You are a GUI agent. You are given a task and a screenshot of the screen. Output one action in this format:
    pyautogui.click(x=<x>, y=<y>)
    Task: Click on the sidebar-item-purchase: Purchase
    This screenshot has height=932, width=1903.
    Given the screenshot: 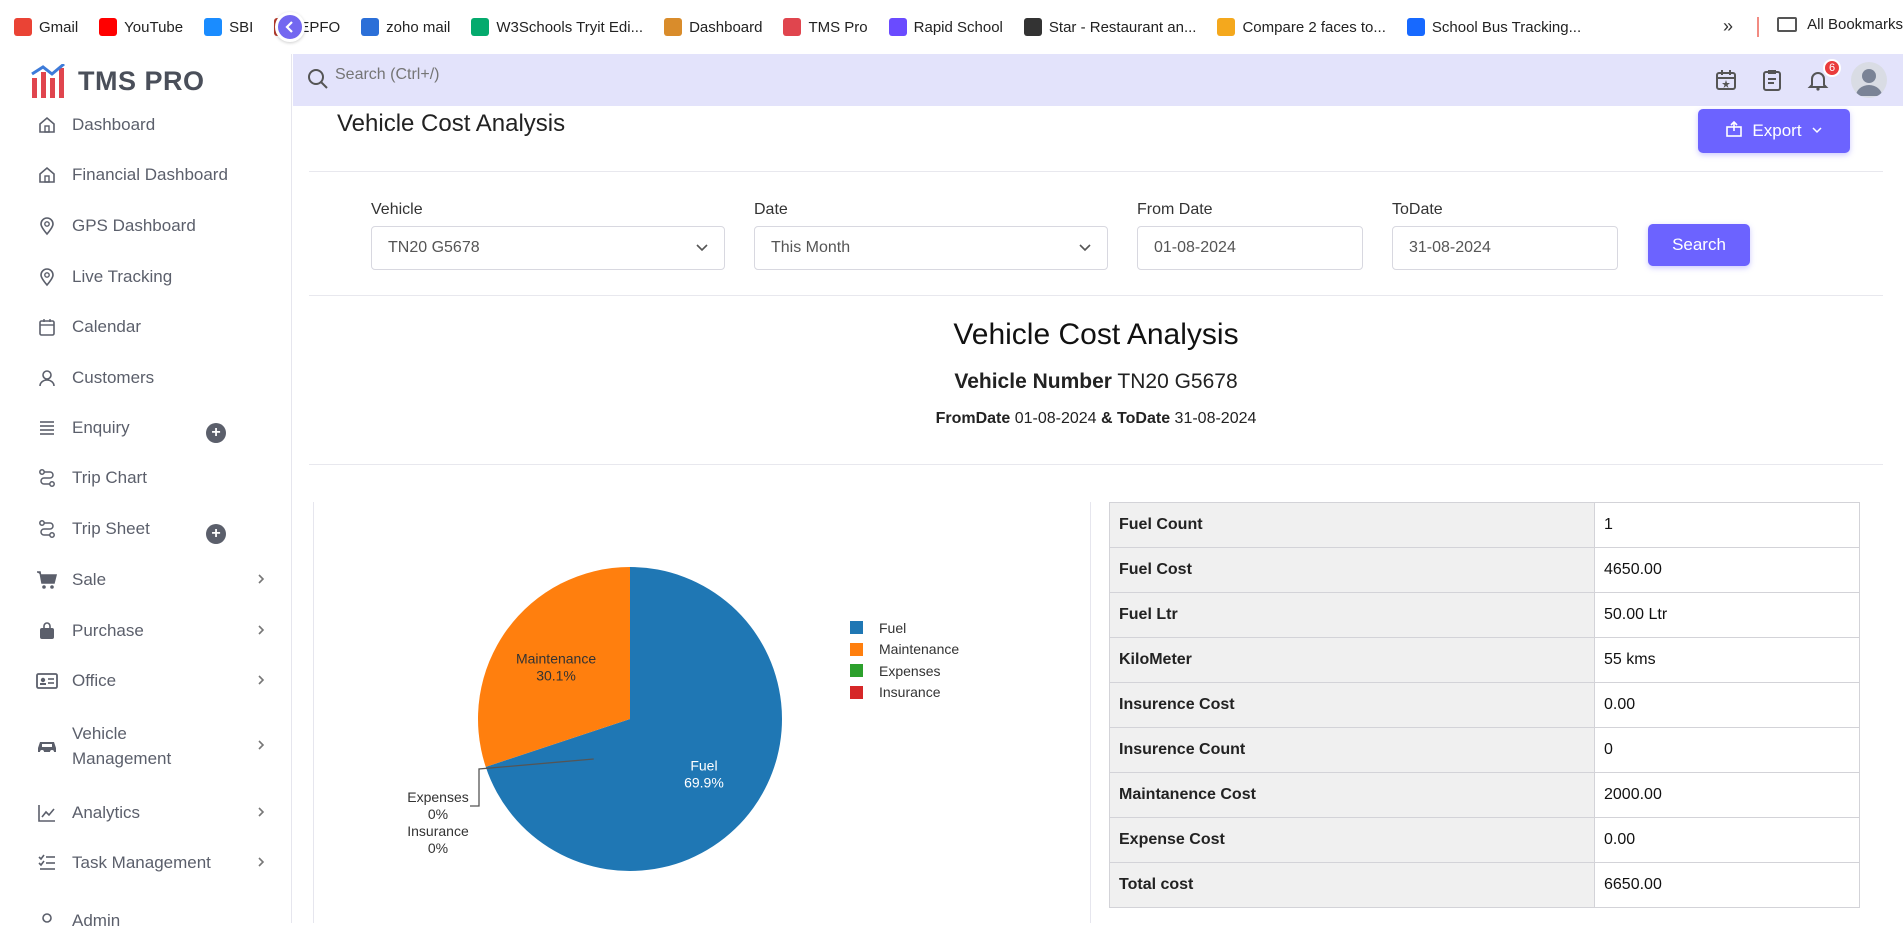 What is the action you would take?
    pyautogui.click(x=151, y=631)
    